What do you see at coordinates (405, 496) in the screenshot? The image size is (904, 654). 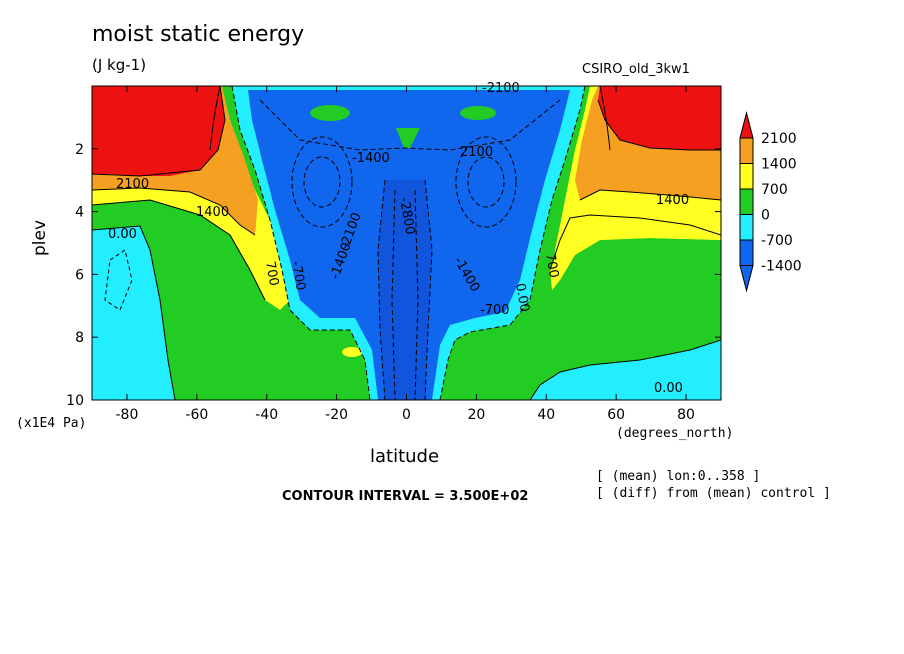 I see `contour-interval-label: CONTOUR INTERVAL = 3.500E+02` at bounding box center [405, 496].